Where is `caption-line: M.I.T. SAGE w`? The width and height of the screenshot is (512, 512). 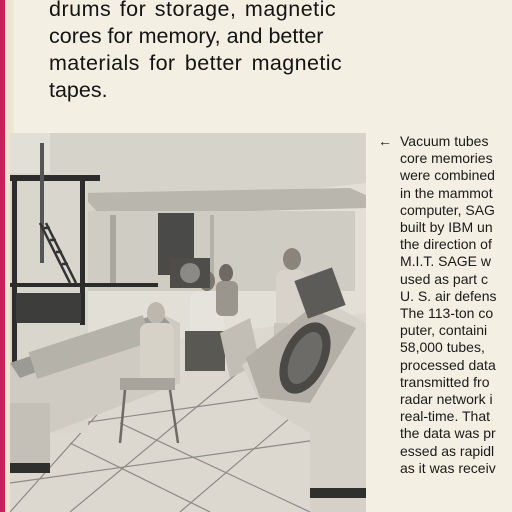
caption-line: M.I.T. SAGE w is located at coordinates (446, 261).